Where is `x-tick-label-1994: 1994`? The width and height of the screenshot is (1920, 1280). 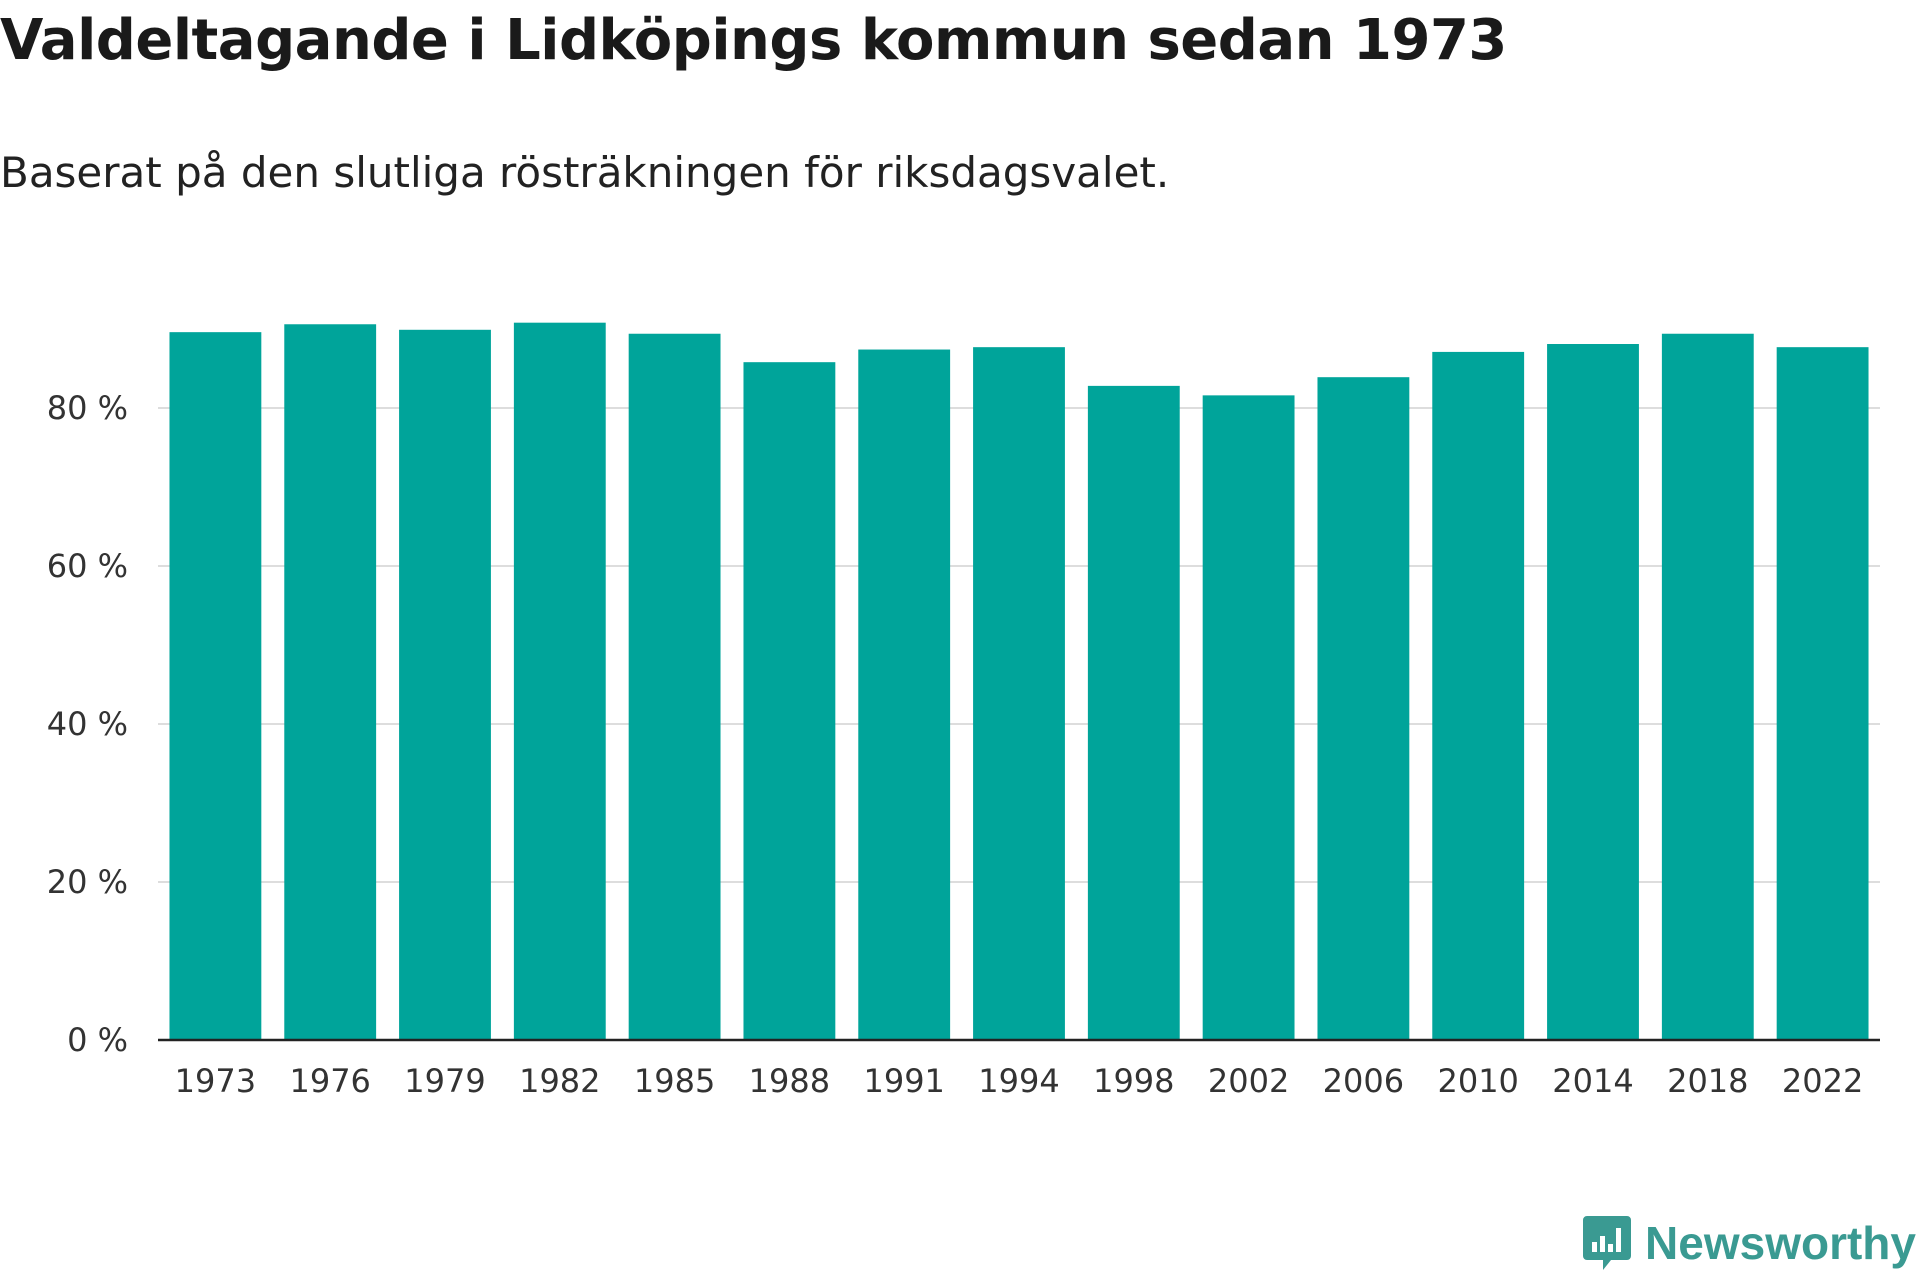
x-tick-label-1994: 1994 is located at coordinates (1018, 1081).